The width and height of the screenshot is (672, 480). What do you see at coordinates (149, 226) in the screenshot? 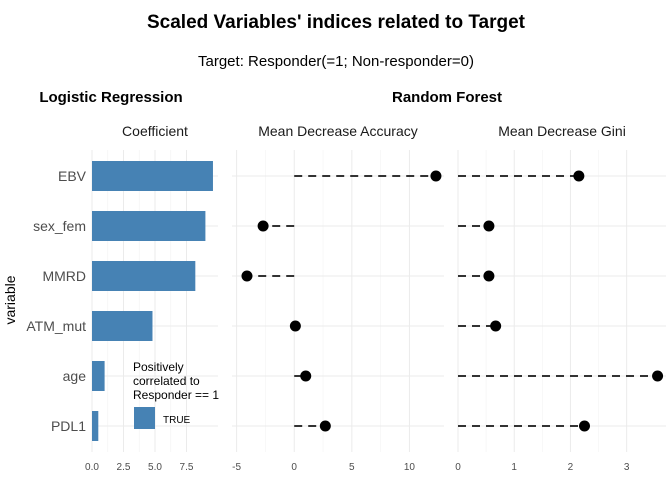
I see `bar-sex_fem` at bounding box center [149, 226].